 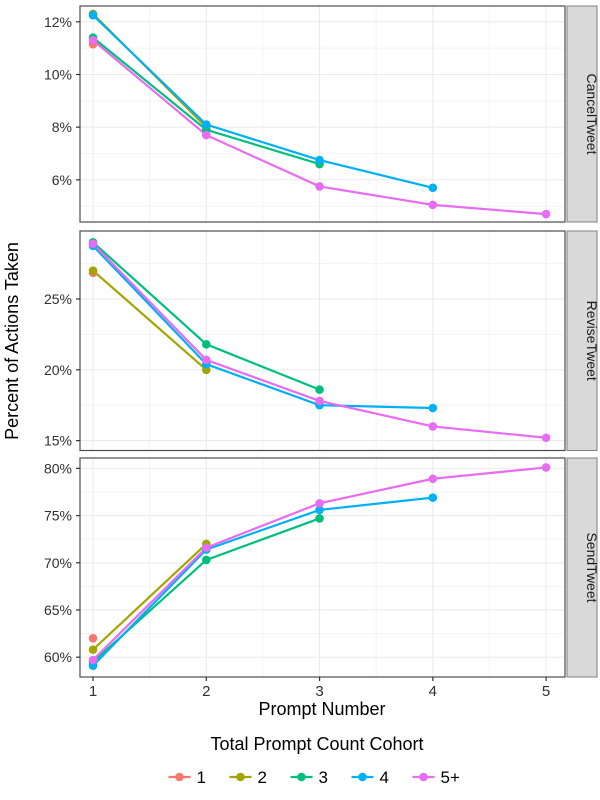 What do you see at coordinates (93, 691) in the screenshot?
I see `x-tick-label: 1` at bounding box center [93, 691].